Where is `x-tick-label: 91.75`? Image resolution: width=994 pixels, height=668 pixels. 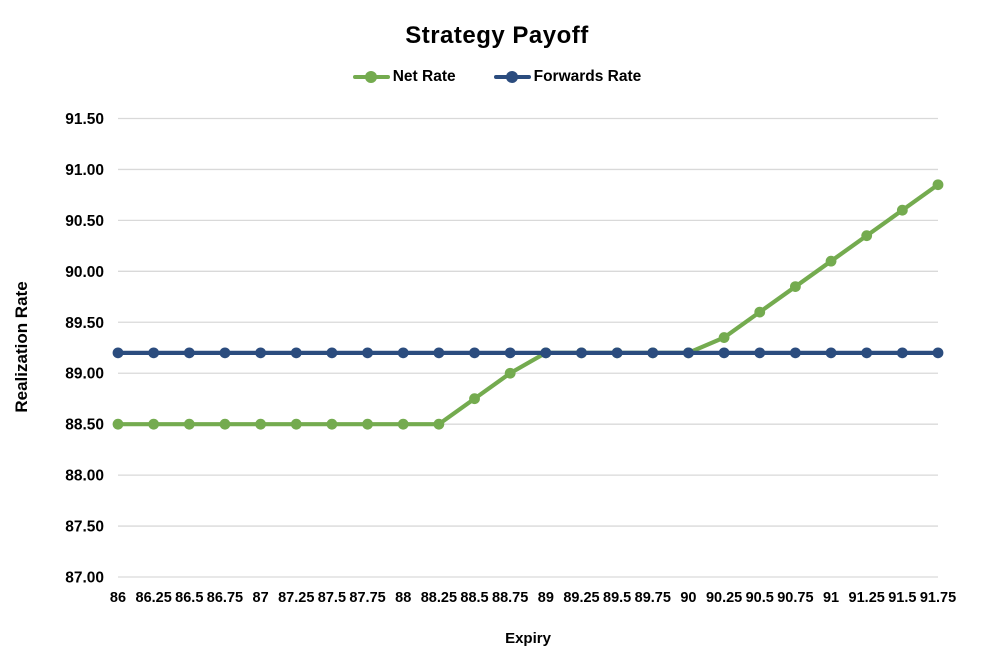 x-tick-label: 91.75 is located at coordinates (938, 598).